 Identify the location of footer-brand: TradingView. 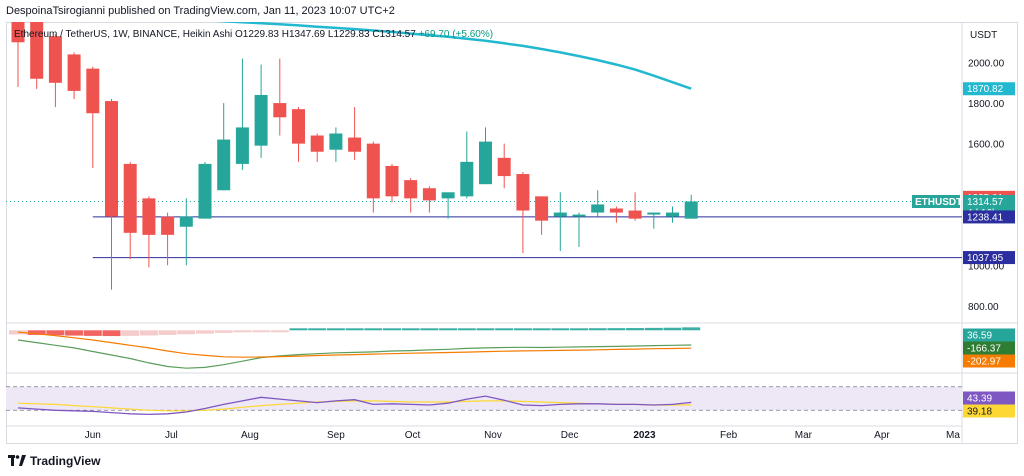
(54, 461).